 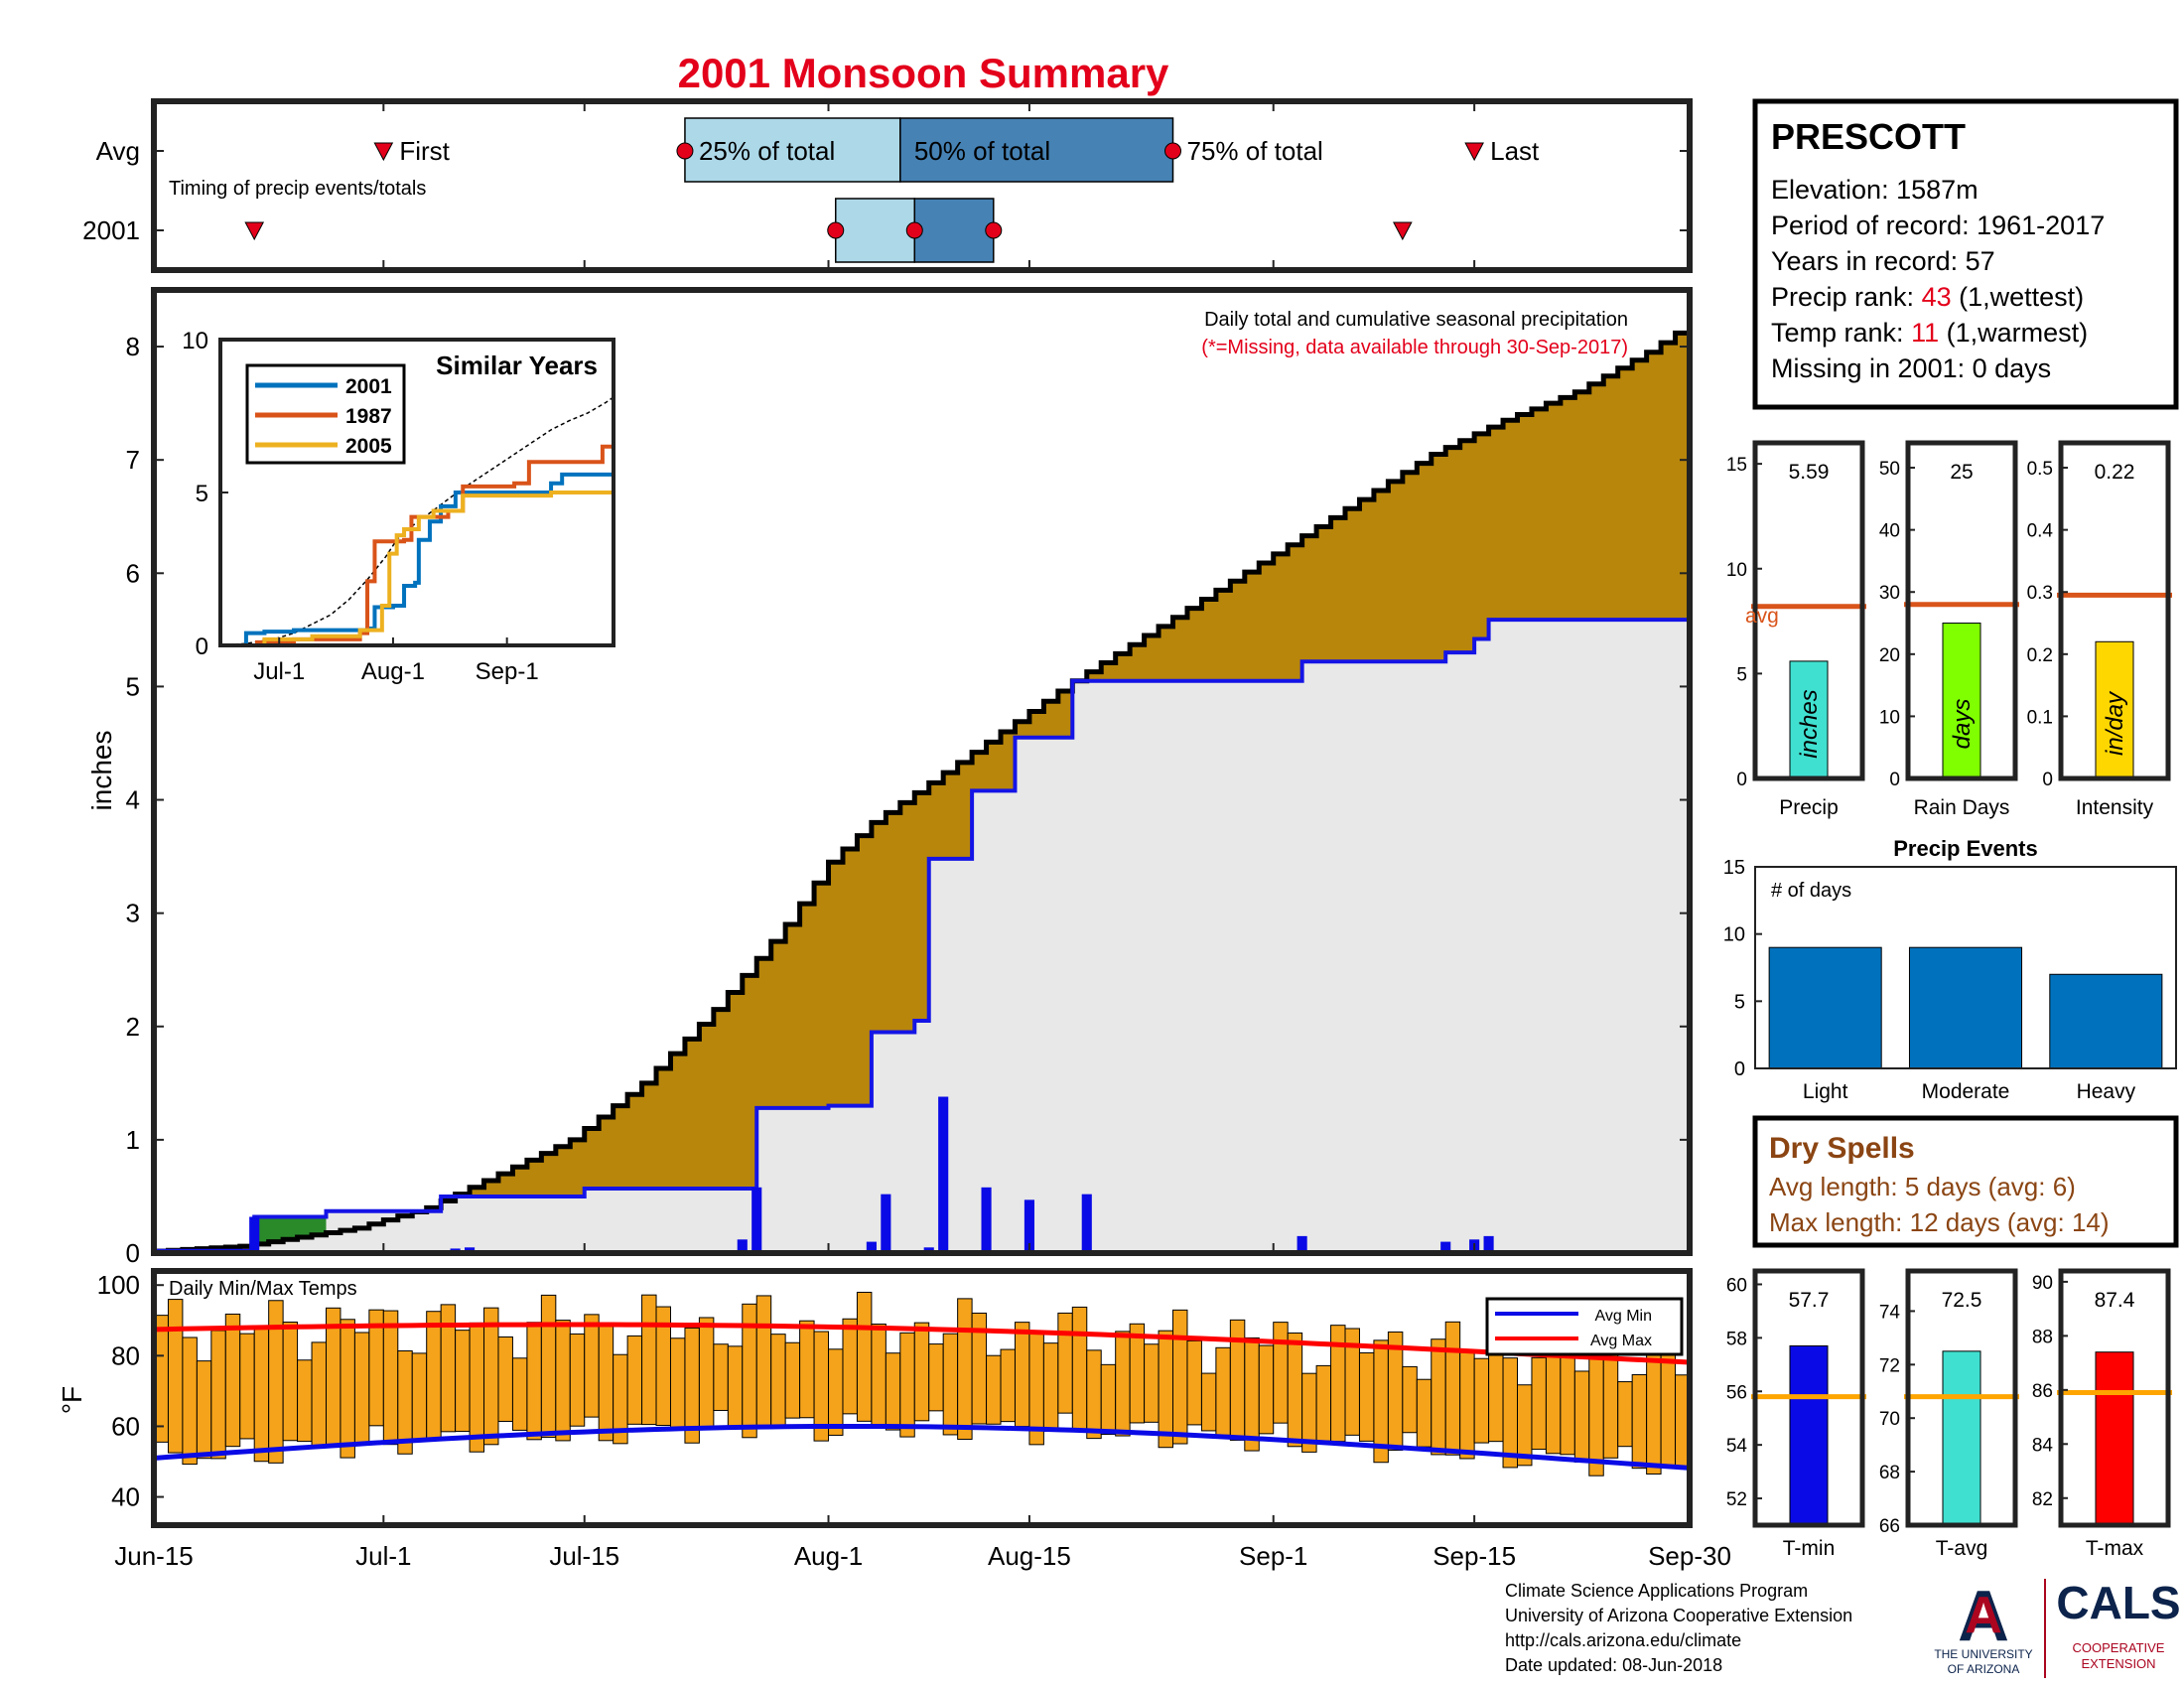 What do you see at coordinates (2042, 1337) in the screenshot?
I see `tstat-ytick-label: 88` at bounding box center [2042, 1337].